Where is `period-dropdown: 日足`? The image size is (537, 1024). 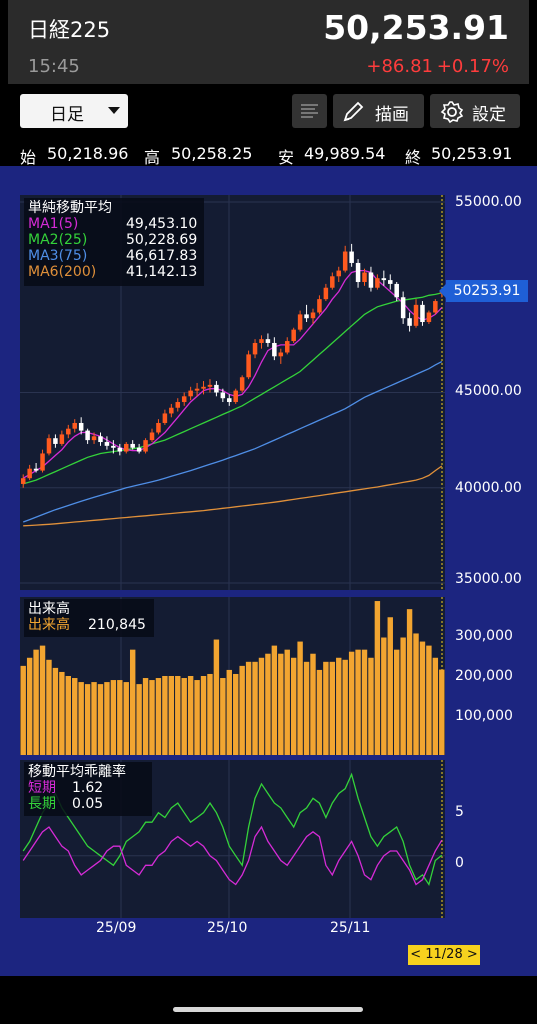
period-dropdown: 日足 is located at coordinates (74, 111).